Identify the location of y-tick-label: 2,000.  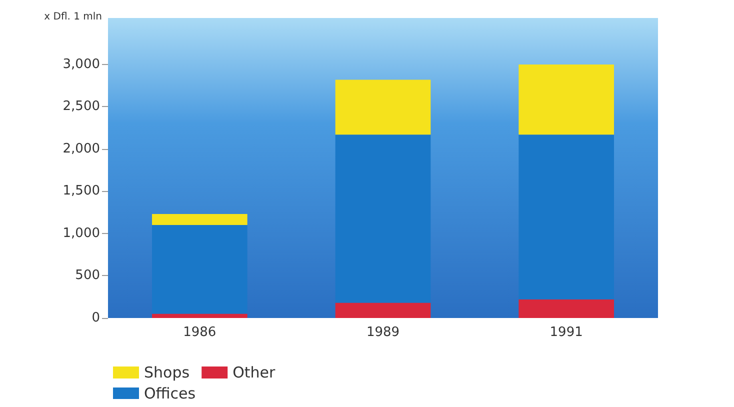
(81, 148).